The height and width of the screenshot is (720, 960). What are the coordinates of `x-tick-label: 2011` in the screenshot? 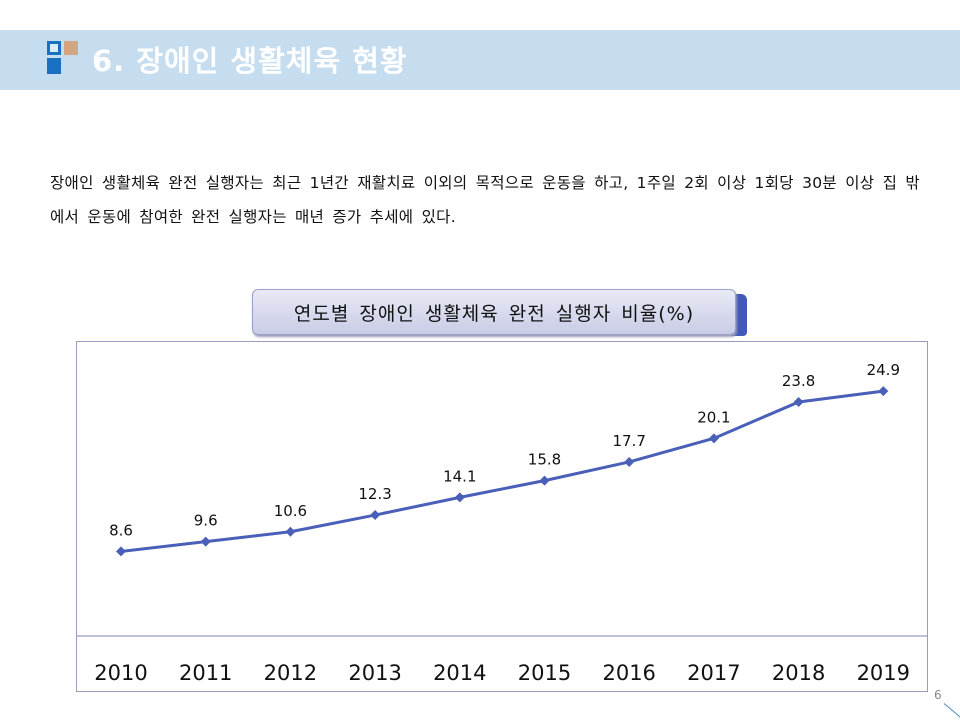 It's located at (205, 673).